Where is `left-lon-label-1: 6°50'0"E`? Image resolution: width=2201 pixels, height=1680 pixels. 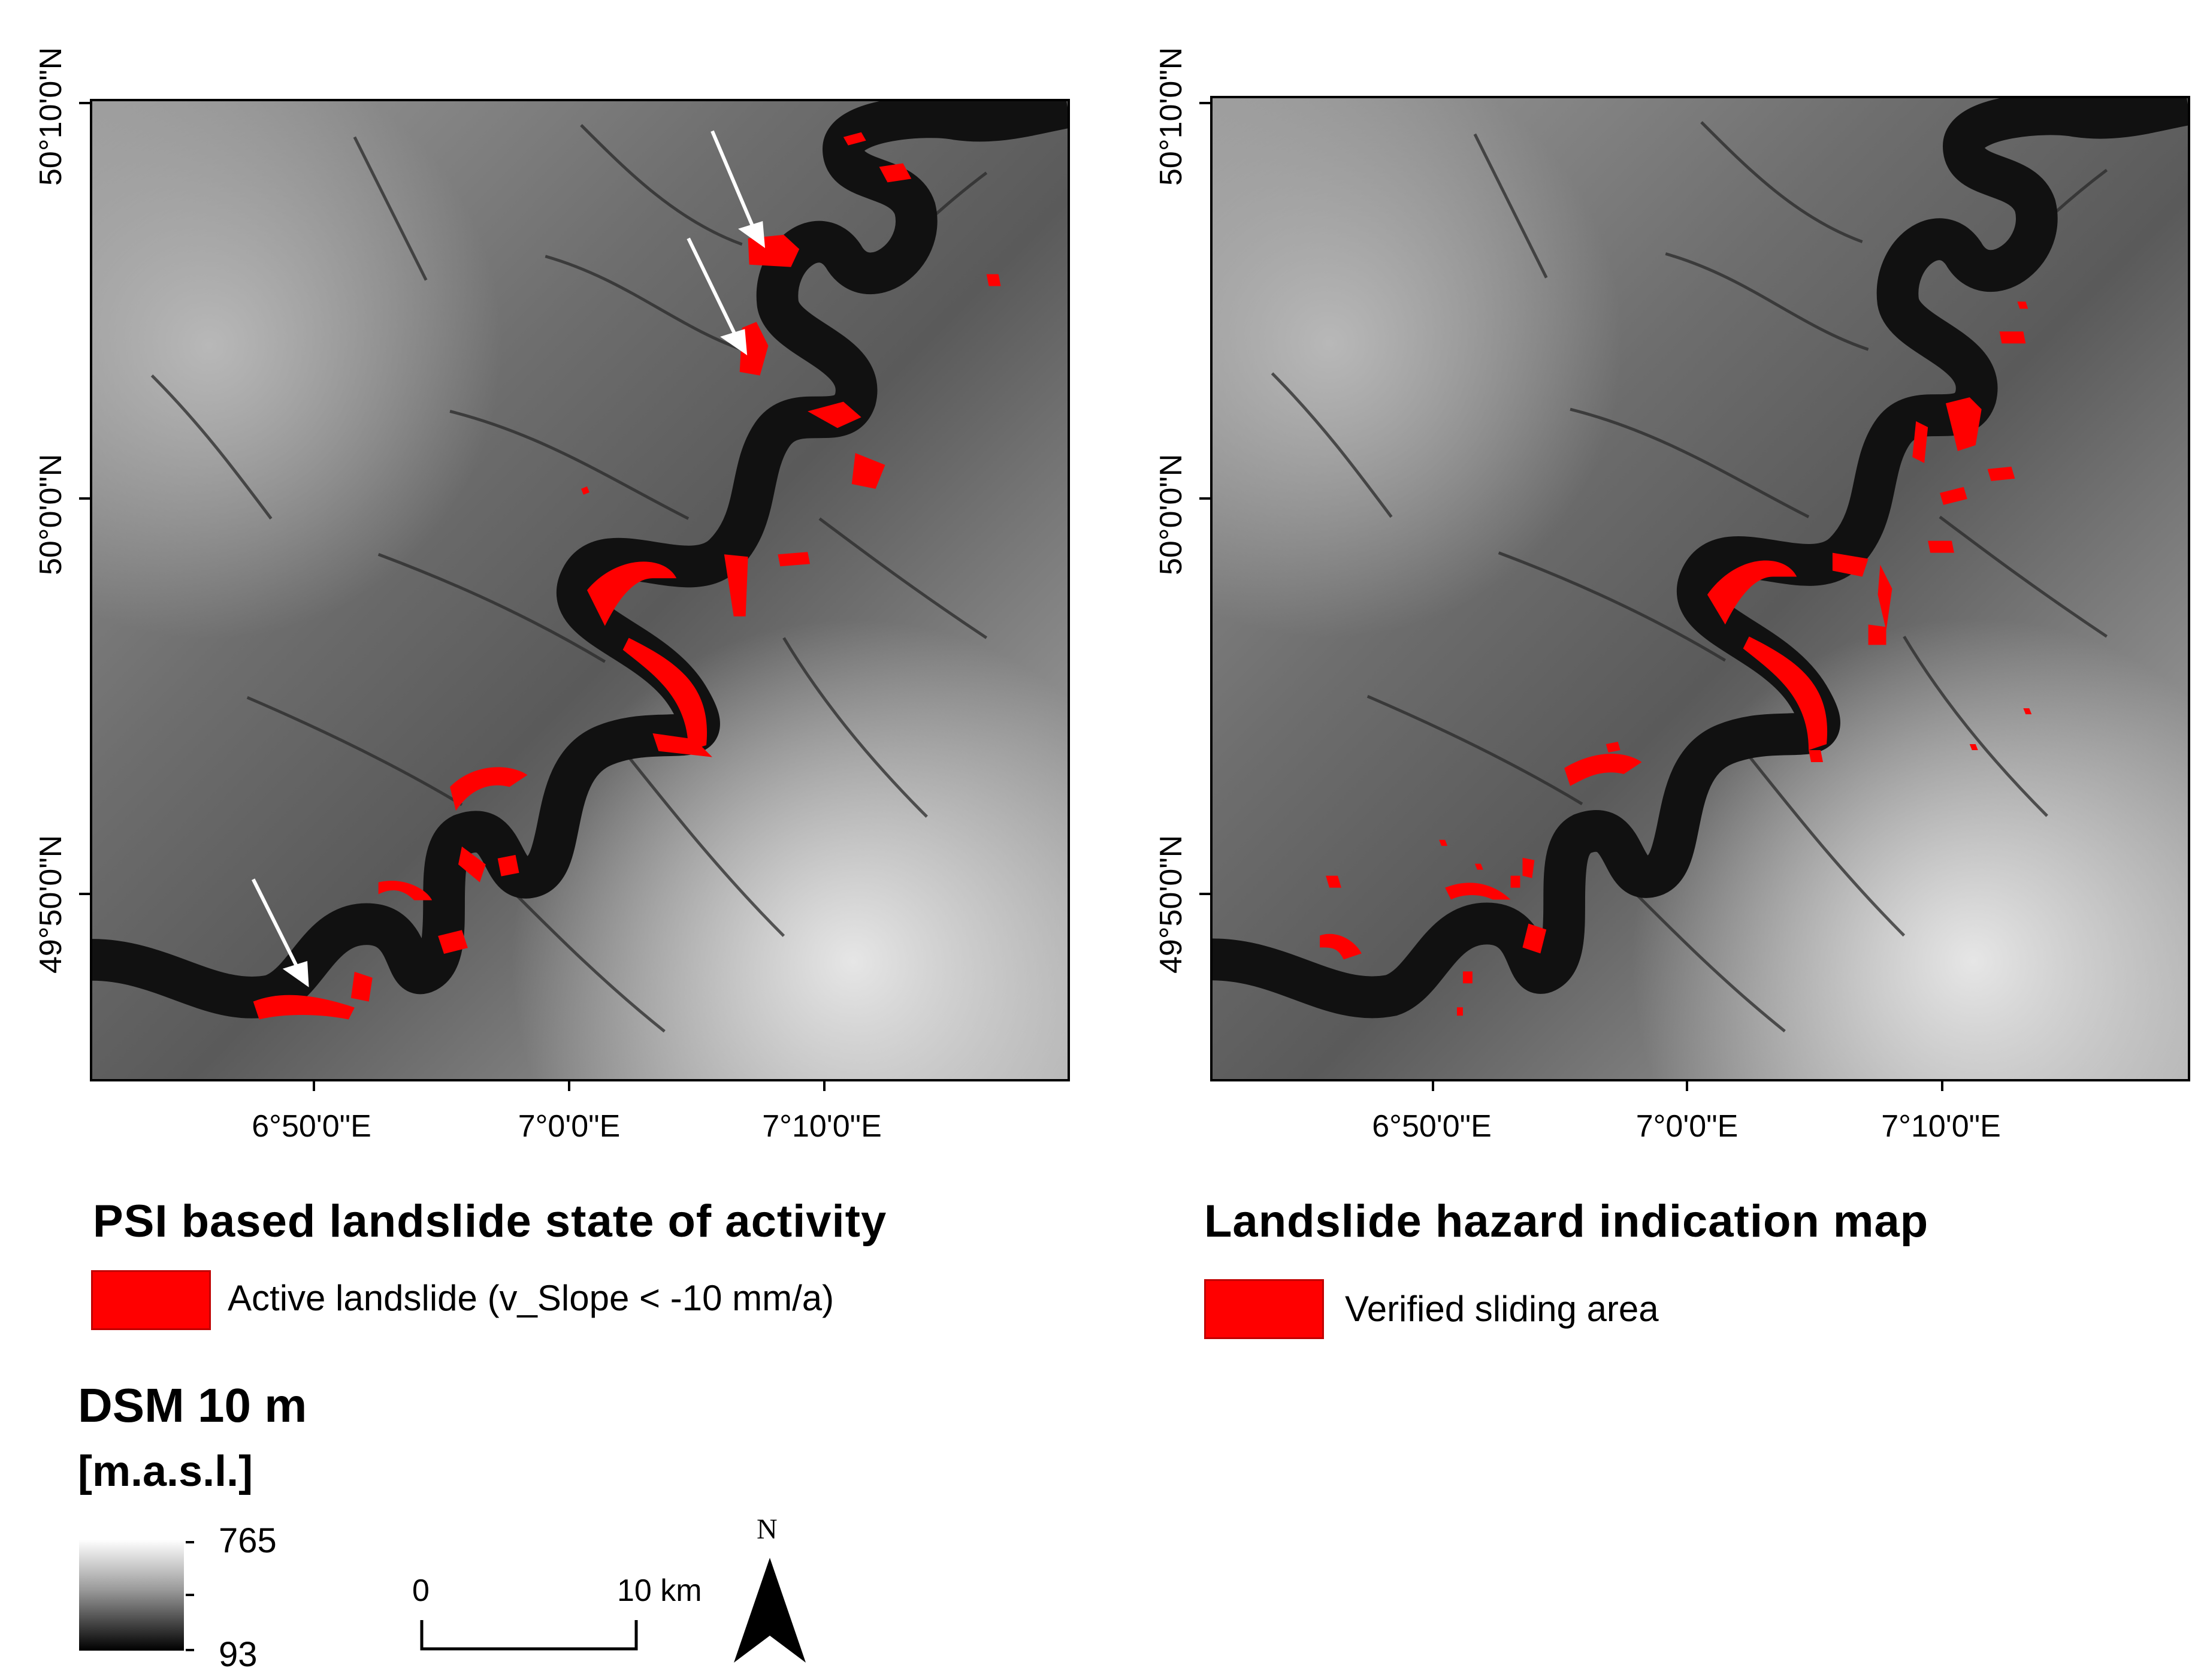
left-lon-label-1: 6°50'0"E is located at coordinates (312, 1127).